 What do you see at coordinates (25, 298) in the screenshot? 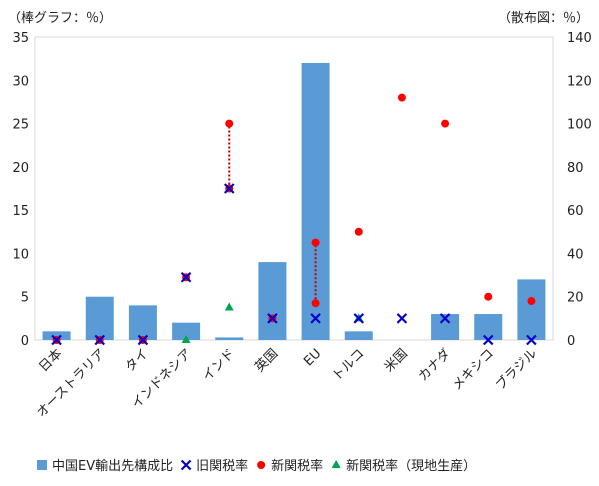
I see `left-axis-tick-label: 5` at bounding box center [25, 298].